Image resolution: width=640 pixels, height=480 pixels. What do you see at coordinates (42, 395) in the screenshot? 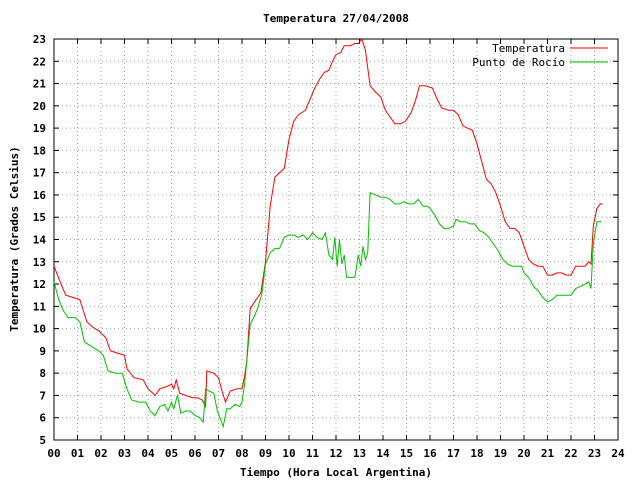
I see `y-tick-label: 7` at bounding box center [42, 395].